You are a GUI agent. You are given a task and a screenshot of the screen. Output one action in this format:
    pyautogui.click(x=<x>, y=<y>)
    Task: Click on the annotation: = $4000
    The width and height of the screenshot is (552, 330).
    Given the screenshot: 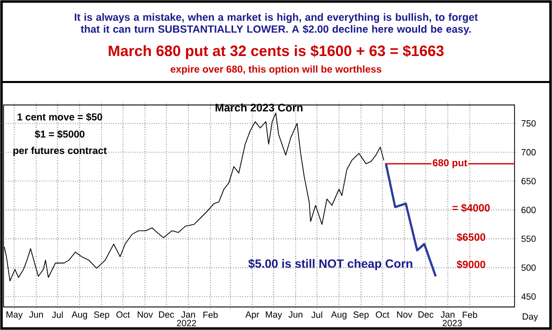 What is the action you would take?
    pyautogui.click(x=471, y=208)
    